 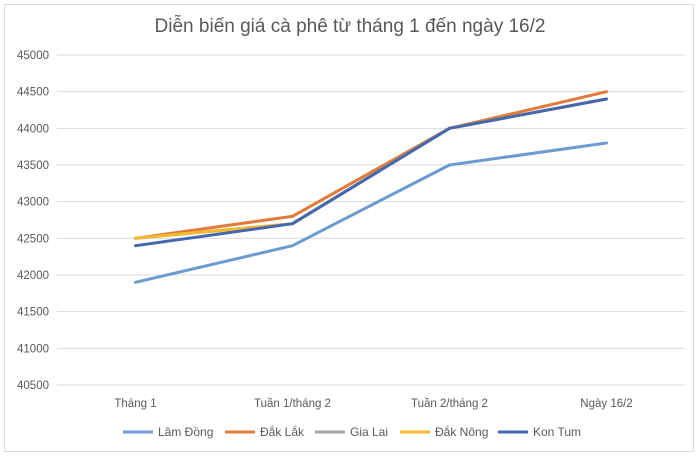 What do you see at coordinates (33, 276) in the screenshot?
I see `y-tick-label: 42000` at bounding box center [33, 276].